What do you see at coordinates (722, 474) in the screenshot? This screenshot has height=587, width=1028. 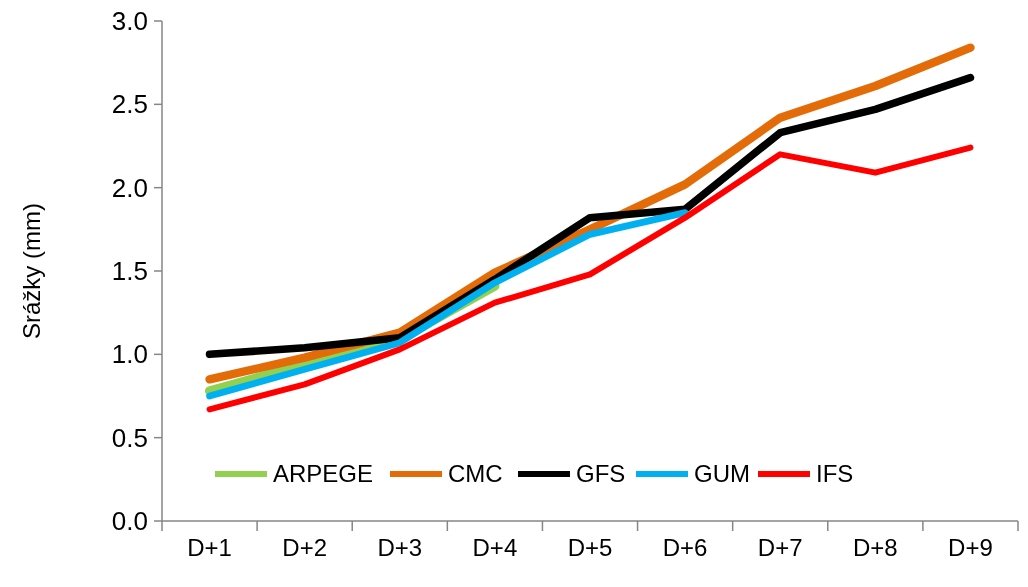 I see `legend-label: GUM` at bounding box center [722, 474].